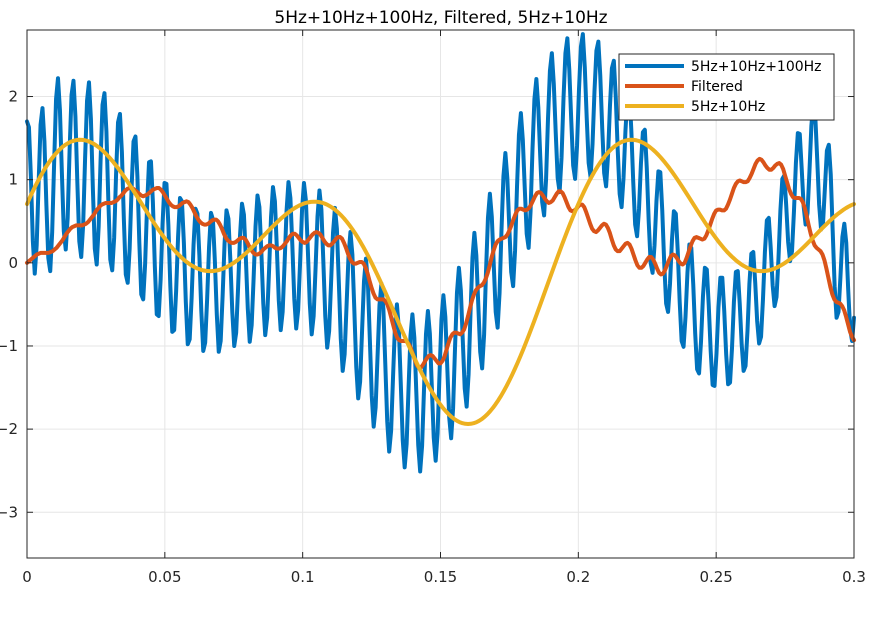 Image resolution: width=875 pixels, height=617 pixels. Describe the element at coordinates (854, 577) in the screenshot. I see `x-tick-label: 0.3` at that location.